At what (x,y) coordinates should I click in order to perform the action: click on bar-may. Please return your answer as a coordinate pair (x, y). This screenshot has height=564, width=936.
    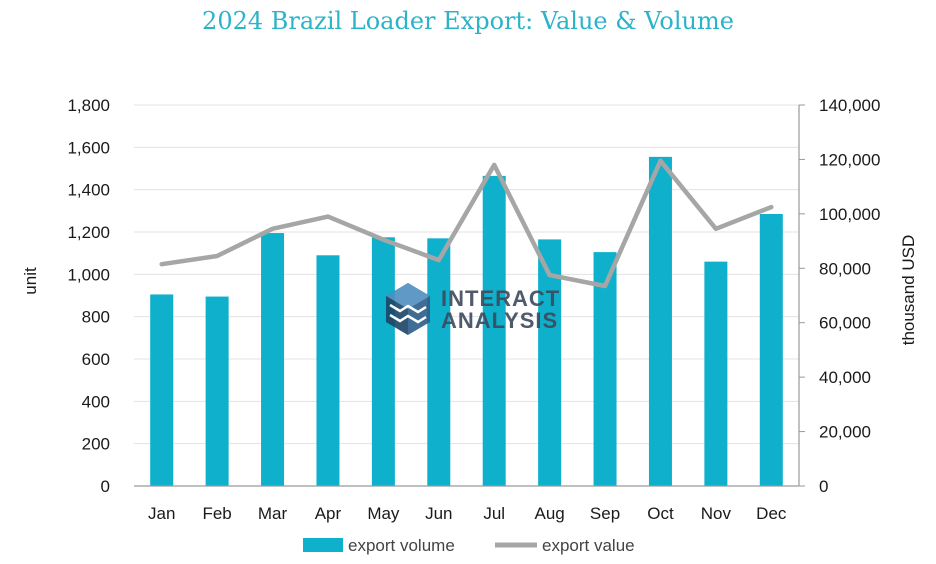
    Looking at the image, I should click on (383, 361).